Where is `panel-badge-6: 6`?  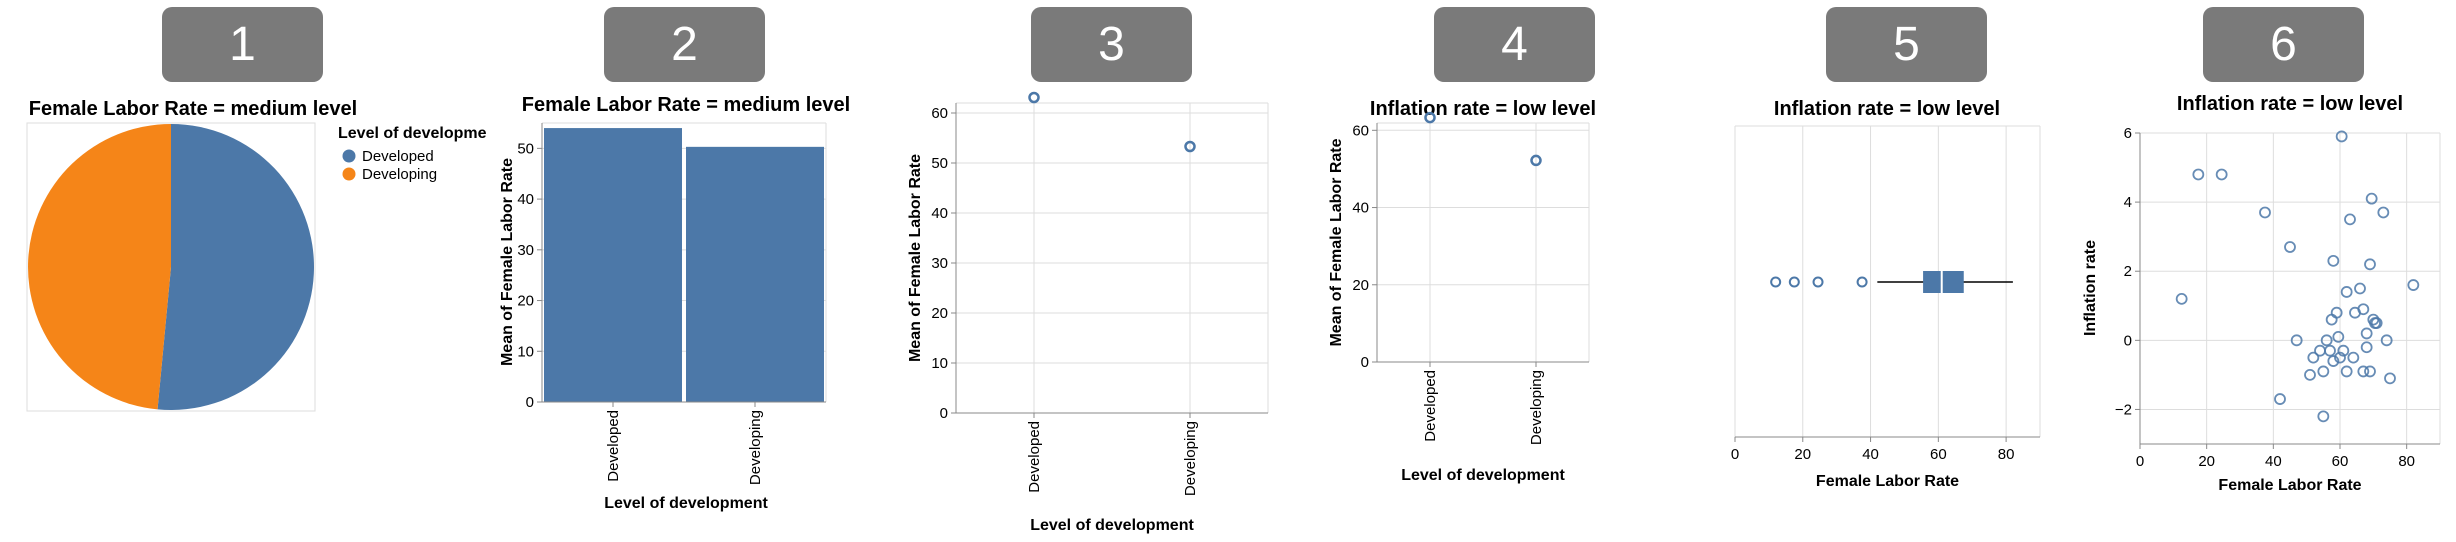
panel-badge-6: 6 is located at coordinates (2283, 44).